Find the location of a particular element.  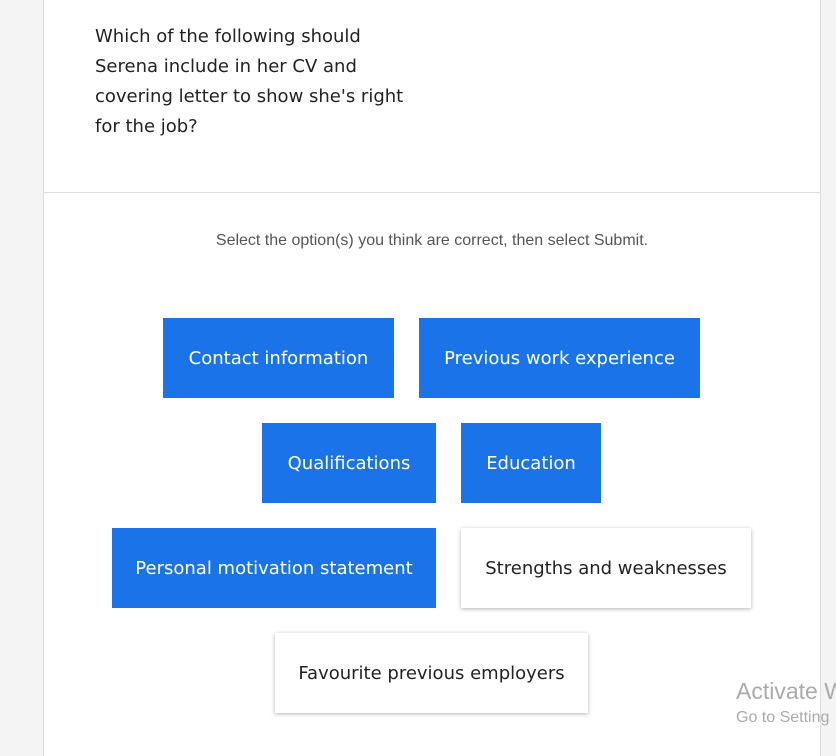

option-button: Previous work experience is located at coordinates (559, 358).